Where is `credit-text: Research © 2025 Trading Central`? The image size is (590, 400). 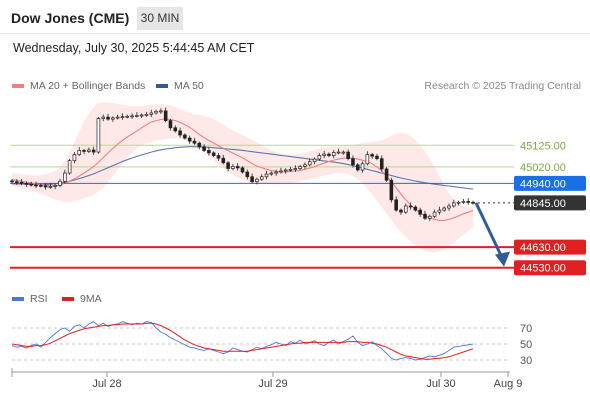
credit-text: Research © 2025 Trading Central is located at coordinates (502, 86).